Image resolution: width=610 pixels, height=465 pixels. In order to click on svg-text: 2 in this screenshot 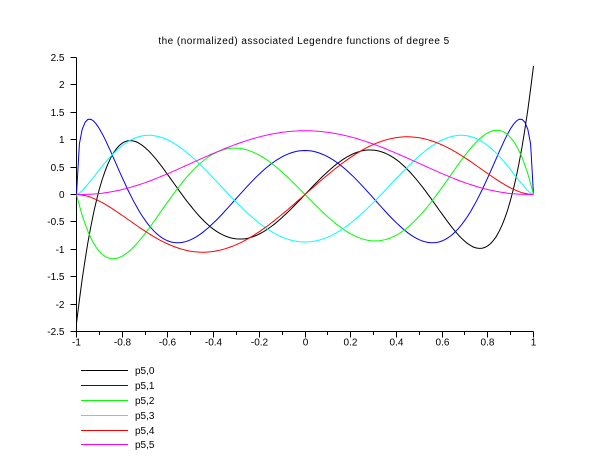, I will do `click(62, 85)`.